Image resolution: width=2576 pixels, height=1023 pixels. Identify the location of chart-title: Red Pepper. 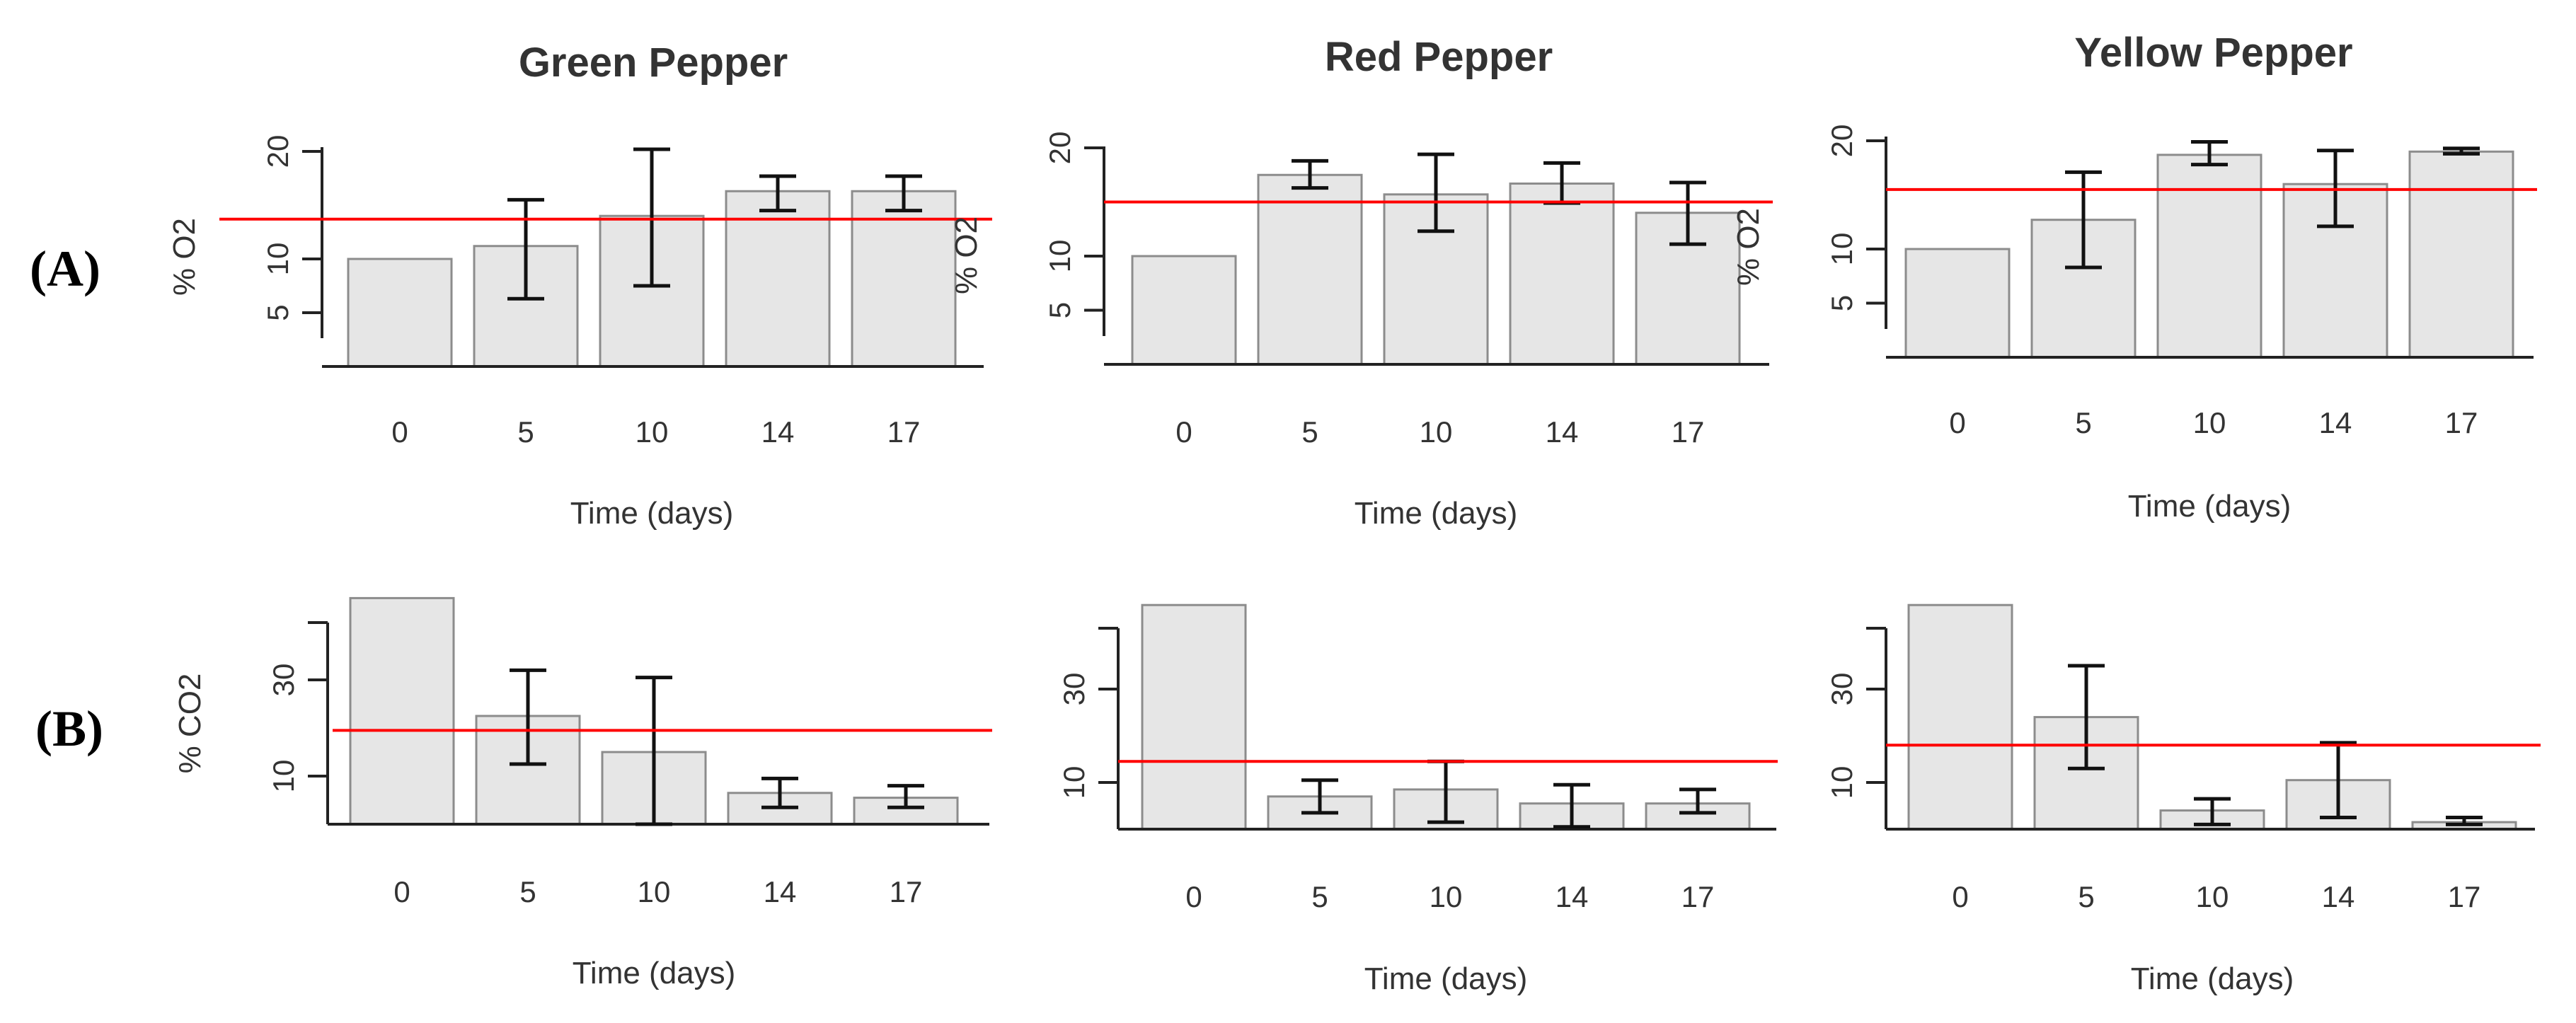
(1439, 57).